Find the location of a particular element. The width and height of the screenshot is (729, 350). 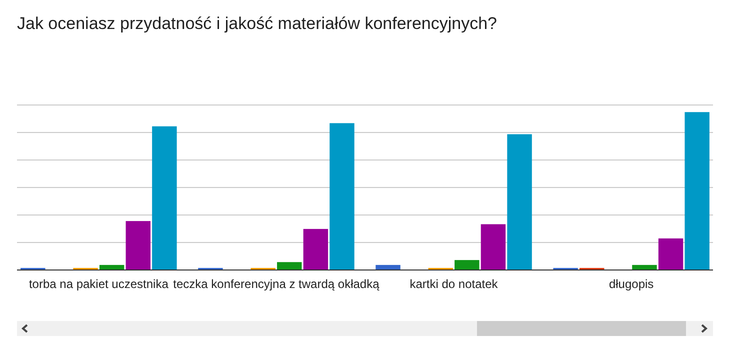

chart-title: Jak oceniasz przydatność i jakość materiałów konferencyjnych? is located at coordinates (257, 23).